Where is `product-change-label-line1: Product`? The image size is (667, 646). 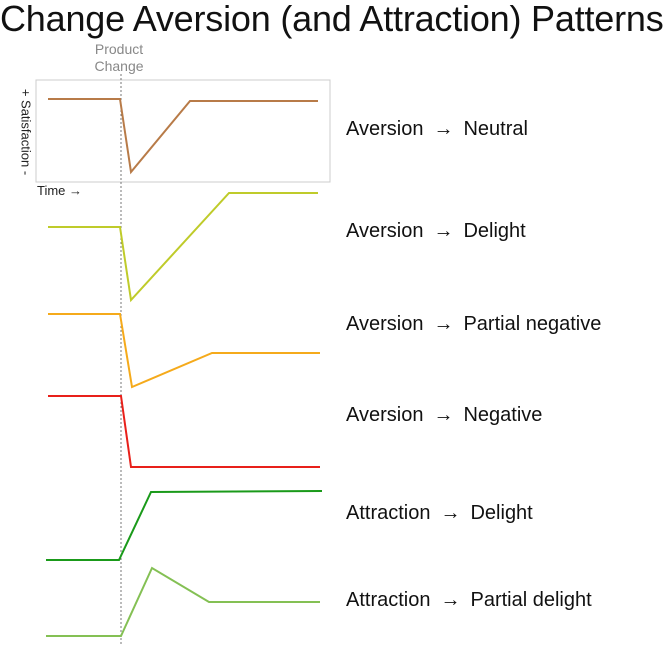 product-change-label-line1: Product is located at coordinates (119, 49).